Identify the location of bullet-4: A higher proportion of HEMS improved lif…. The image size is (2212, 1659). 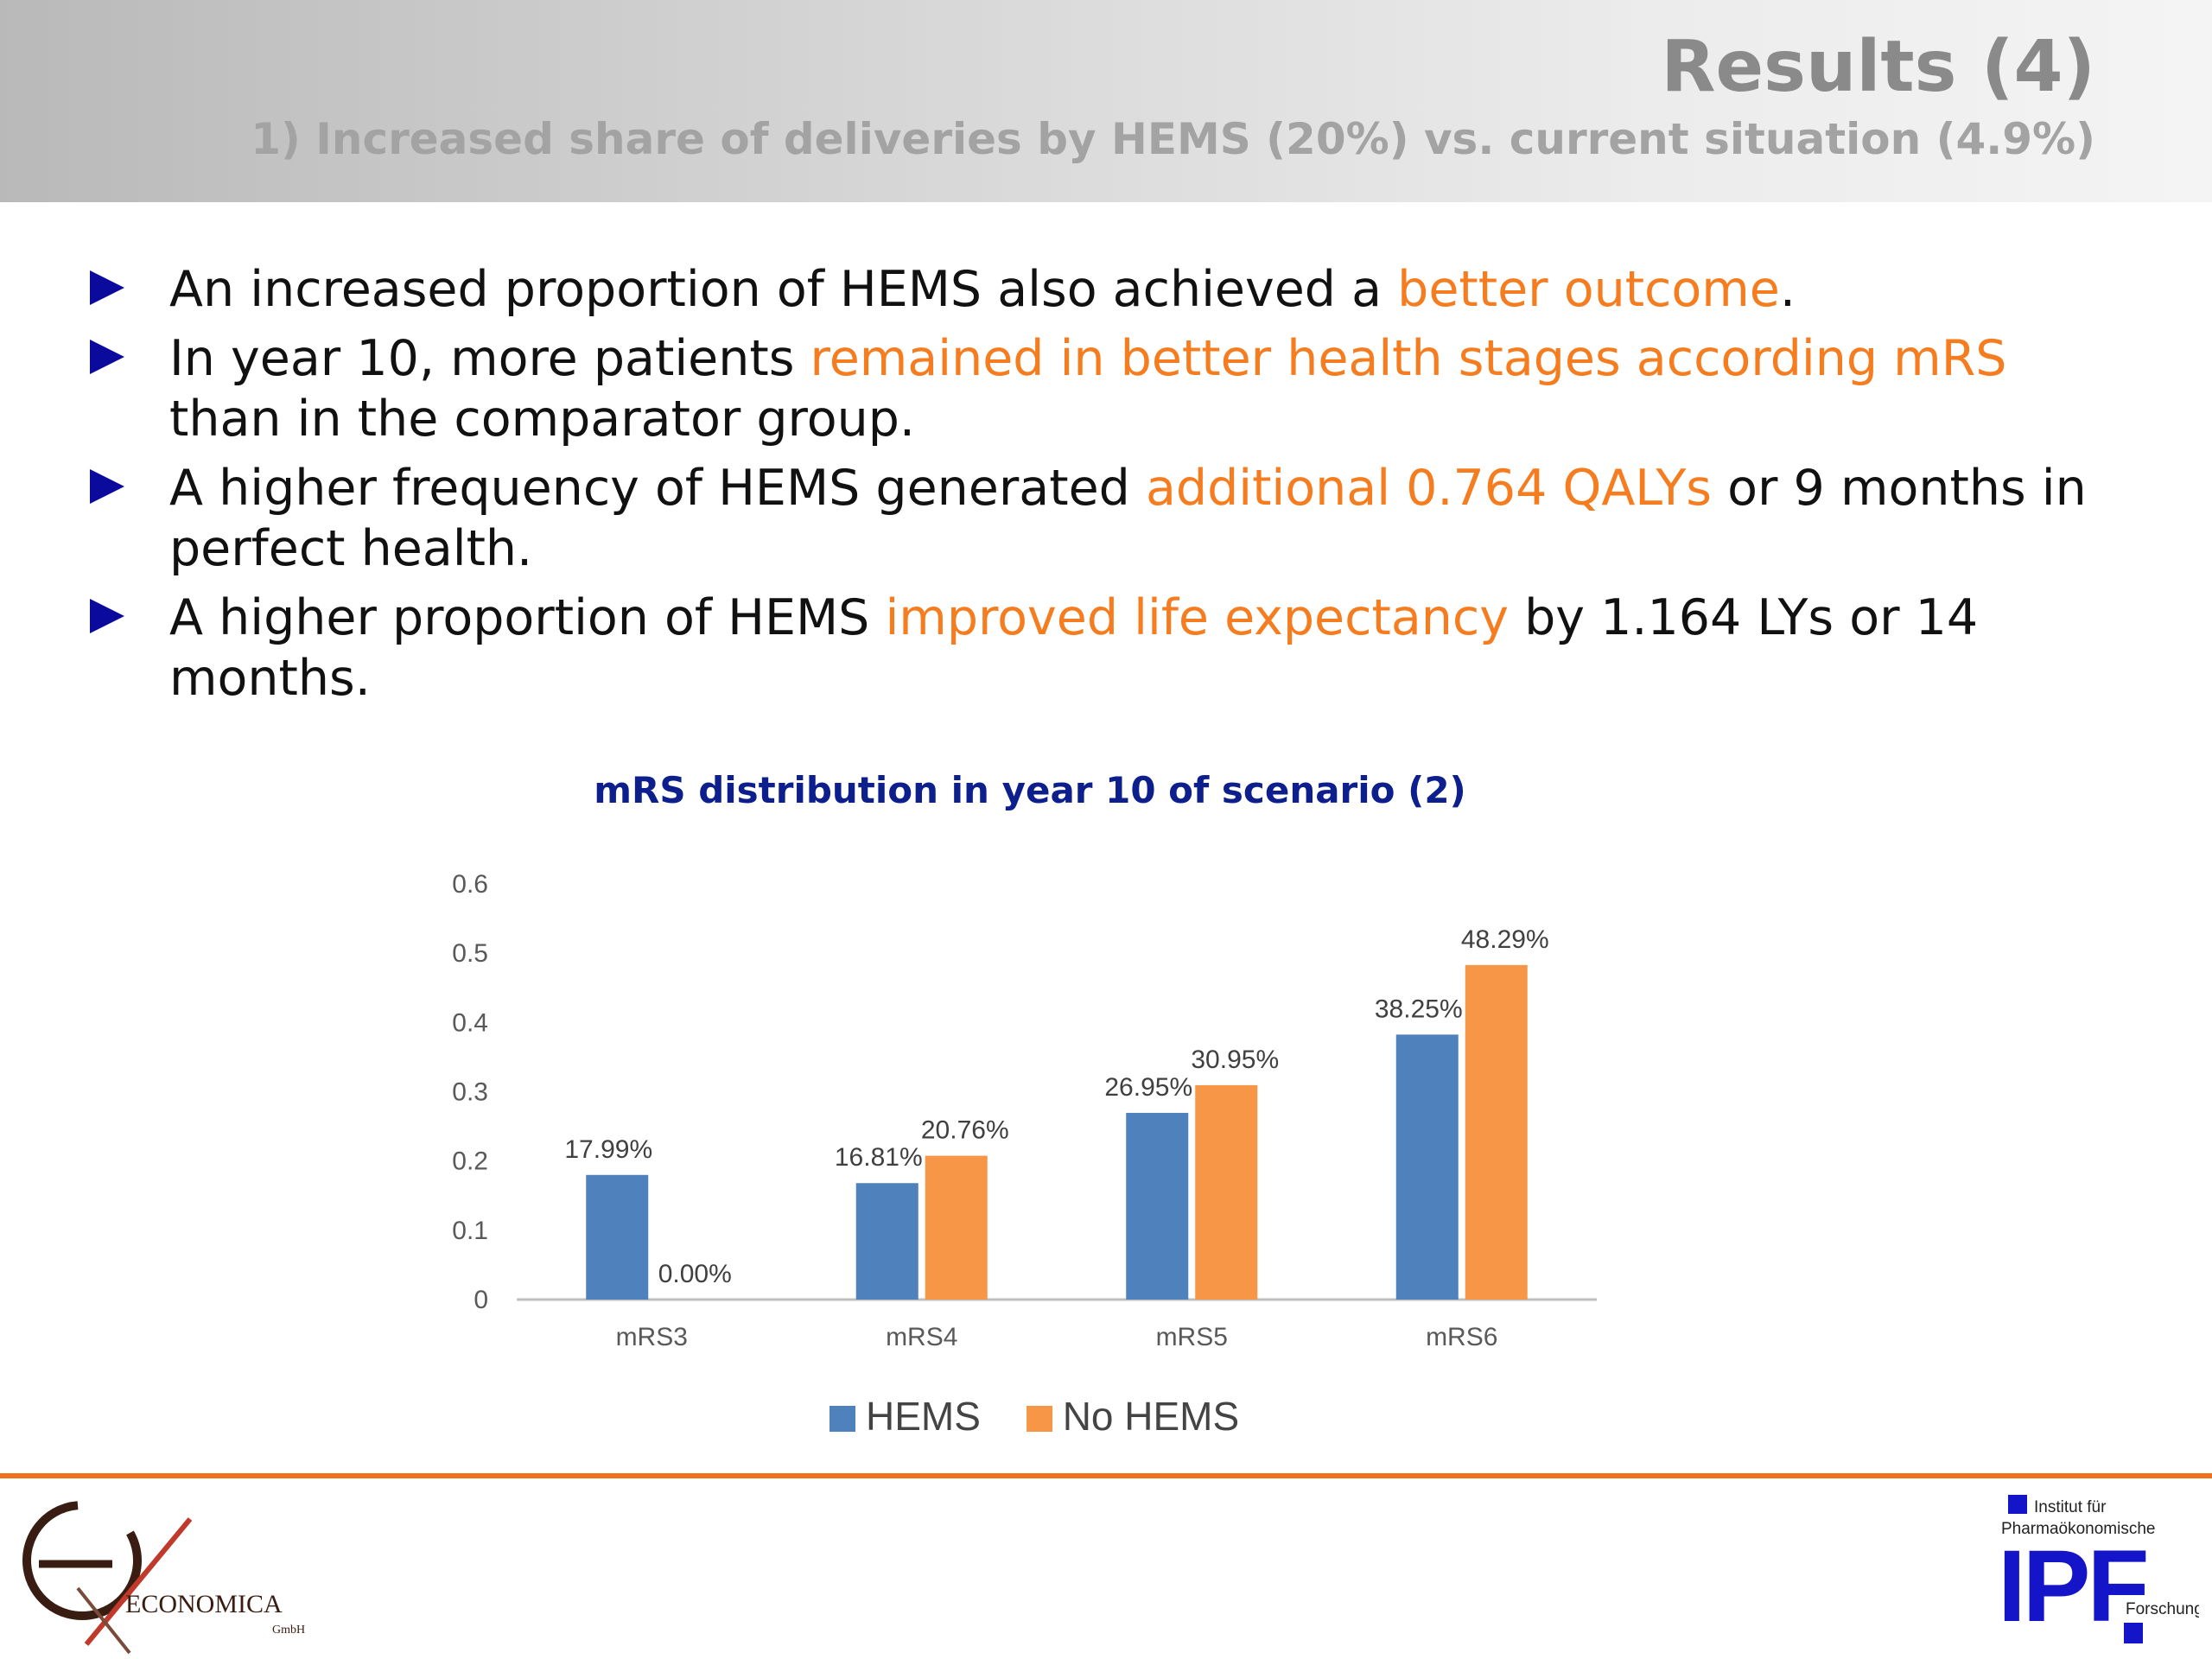
(1104, 648).